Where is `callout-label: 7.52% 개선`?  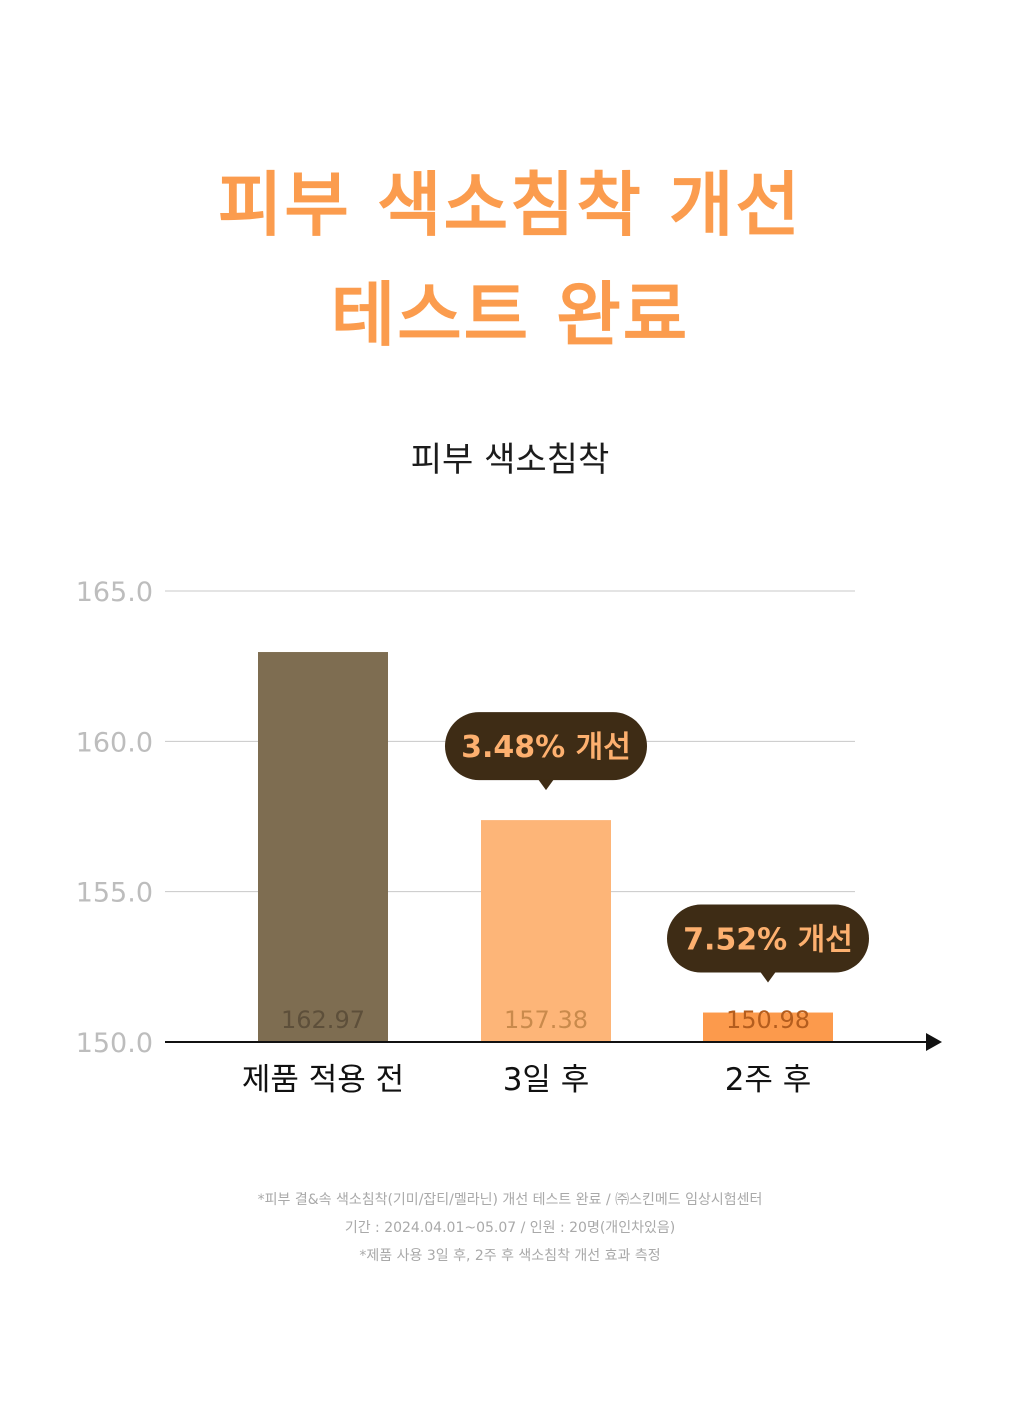 callout-label: 7.52% 개선 is located at coordinates (768, 940).